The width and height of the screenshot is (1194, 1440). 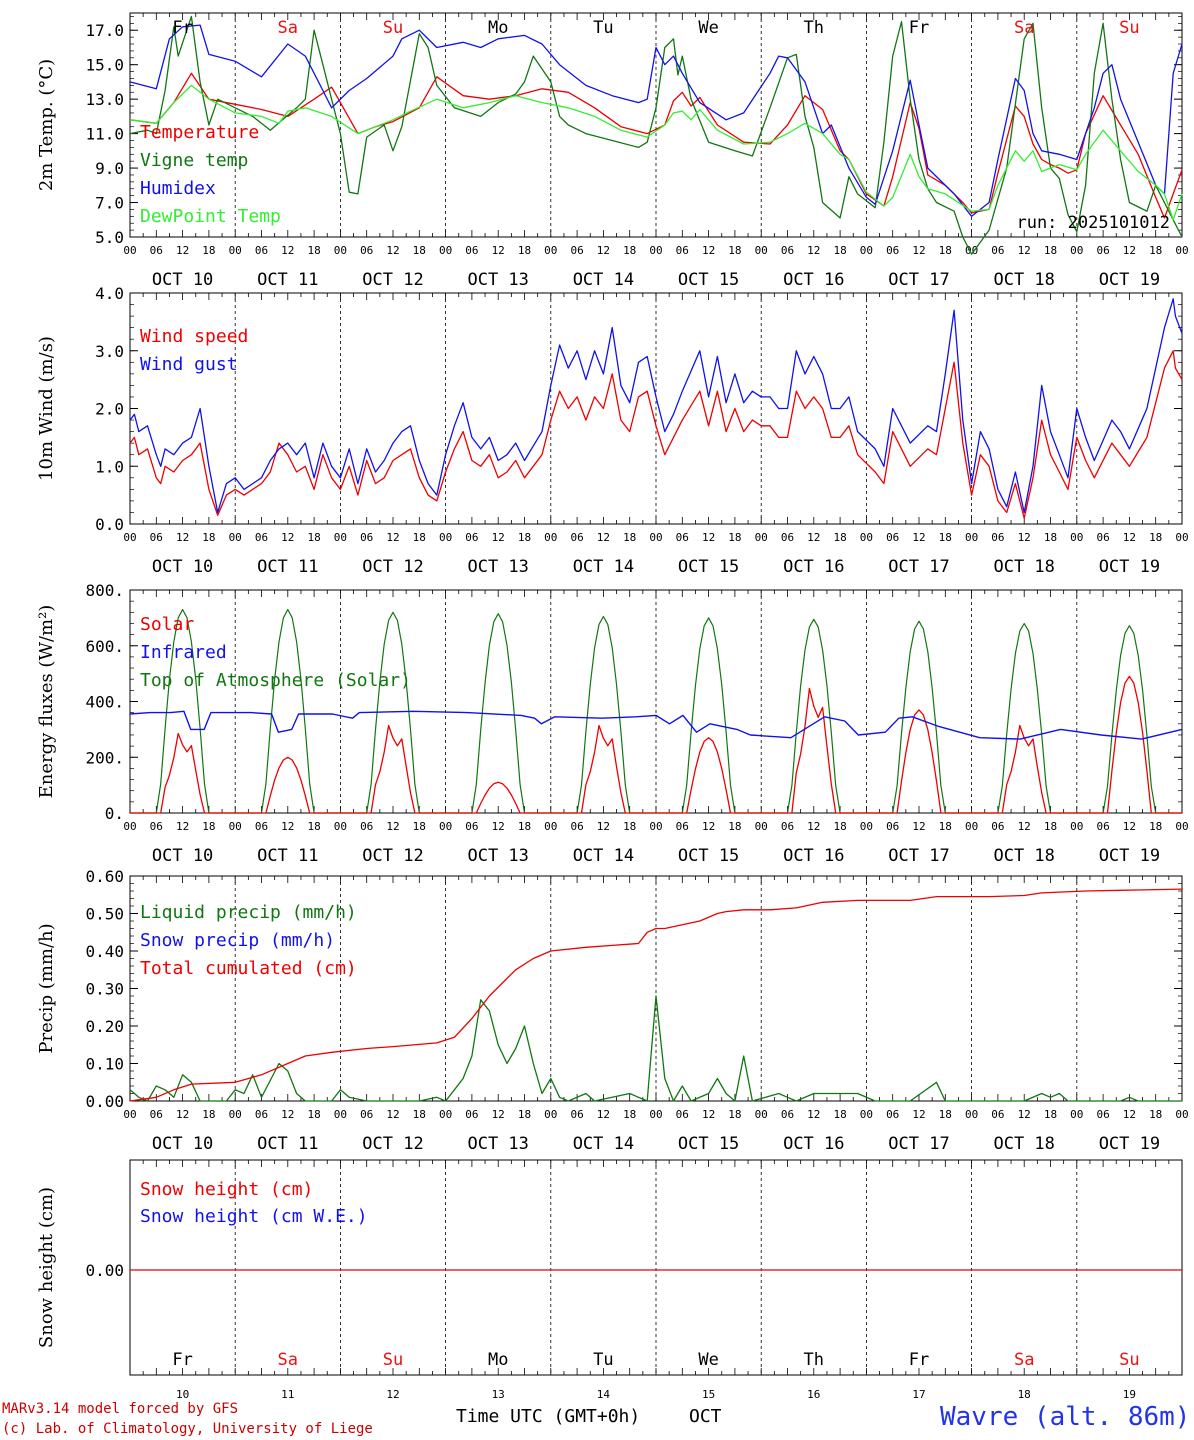 What do you see at coordinates (199, 132) in the screenshot?
I see `legend-entry: Temperature` at bounding box center [199, 132].